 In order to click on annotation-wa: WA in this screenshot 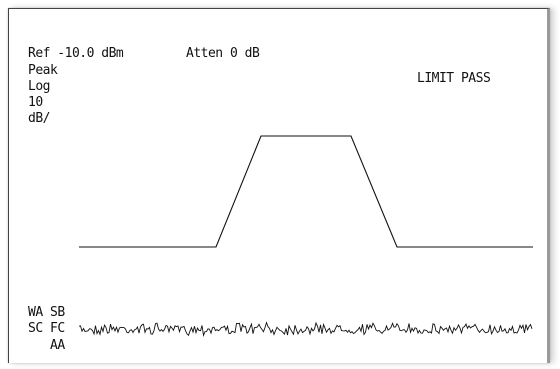, I will do `click(35, 312)`.